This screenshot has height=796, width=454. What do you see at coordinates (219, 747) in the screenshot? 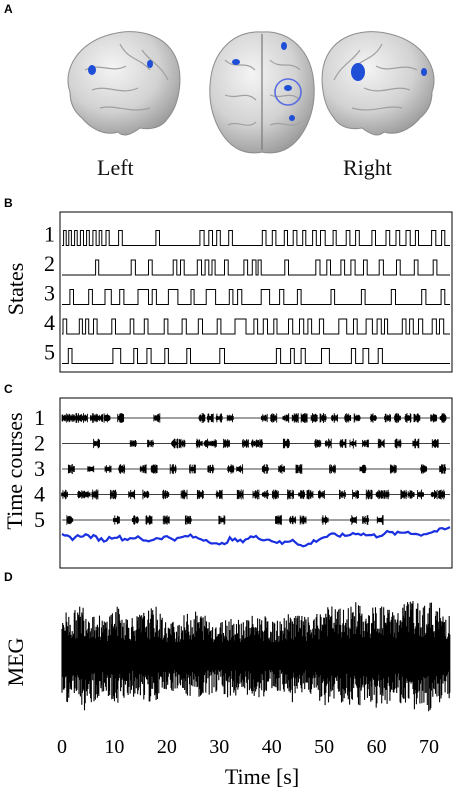
I see `x-tick-label: 30` at bounding box center [219, 747].